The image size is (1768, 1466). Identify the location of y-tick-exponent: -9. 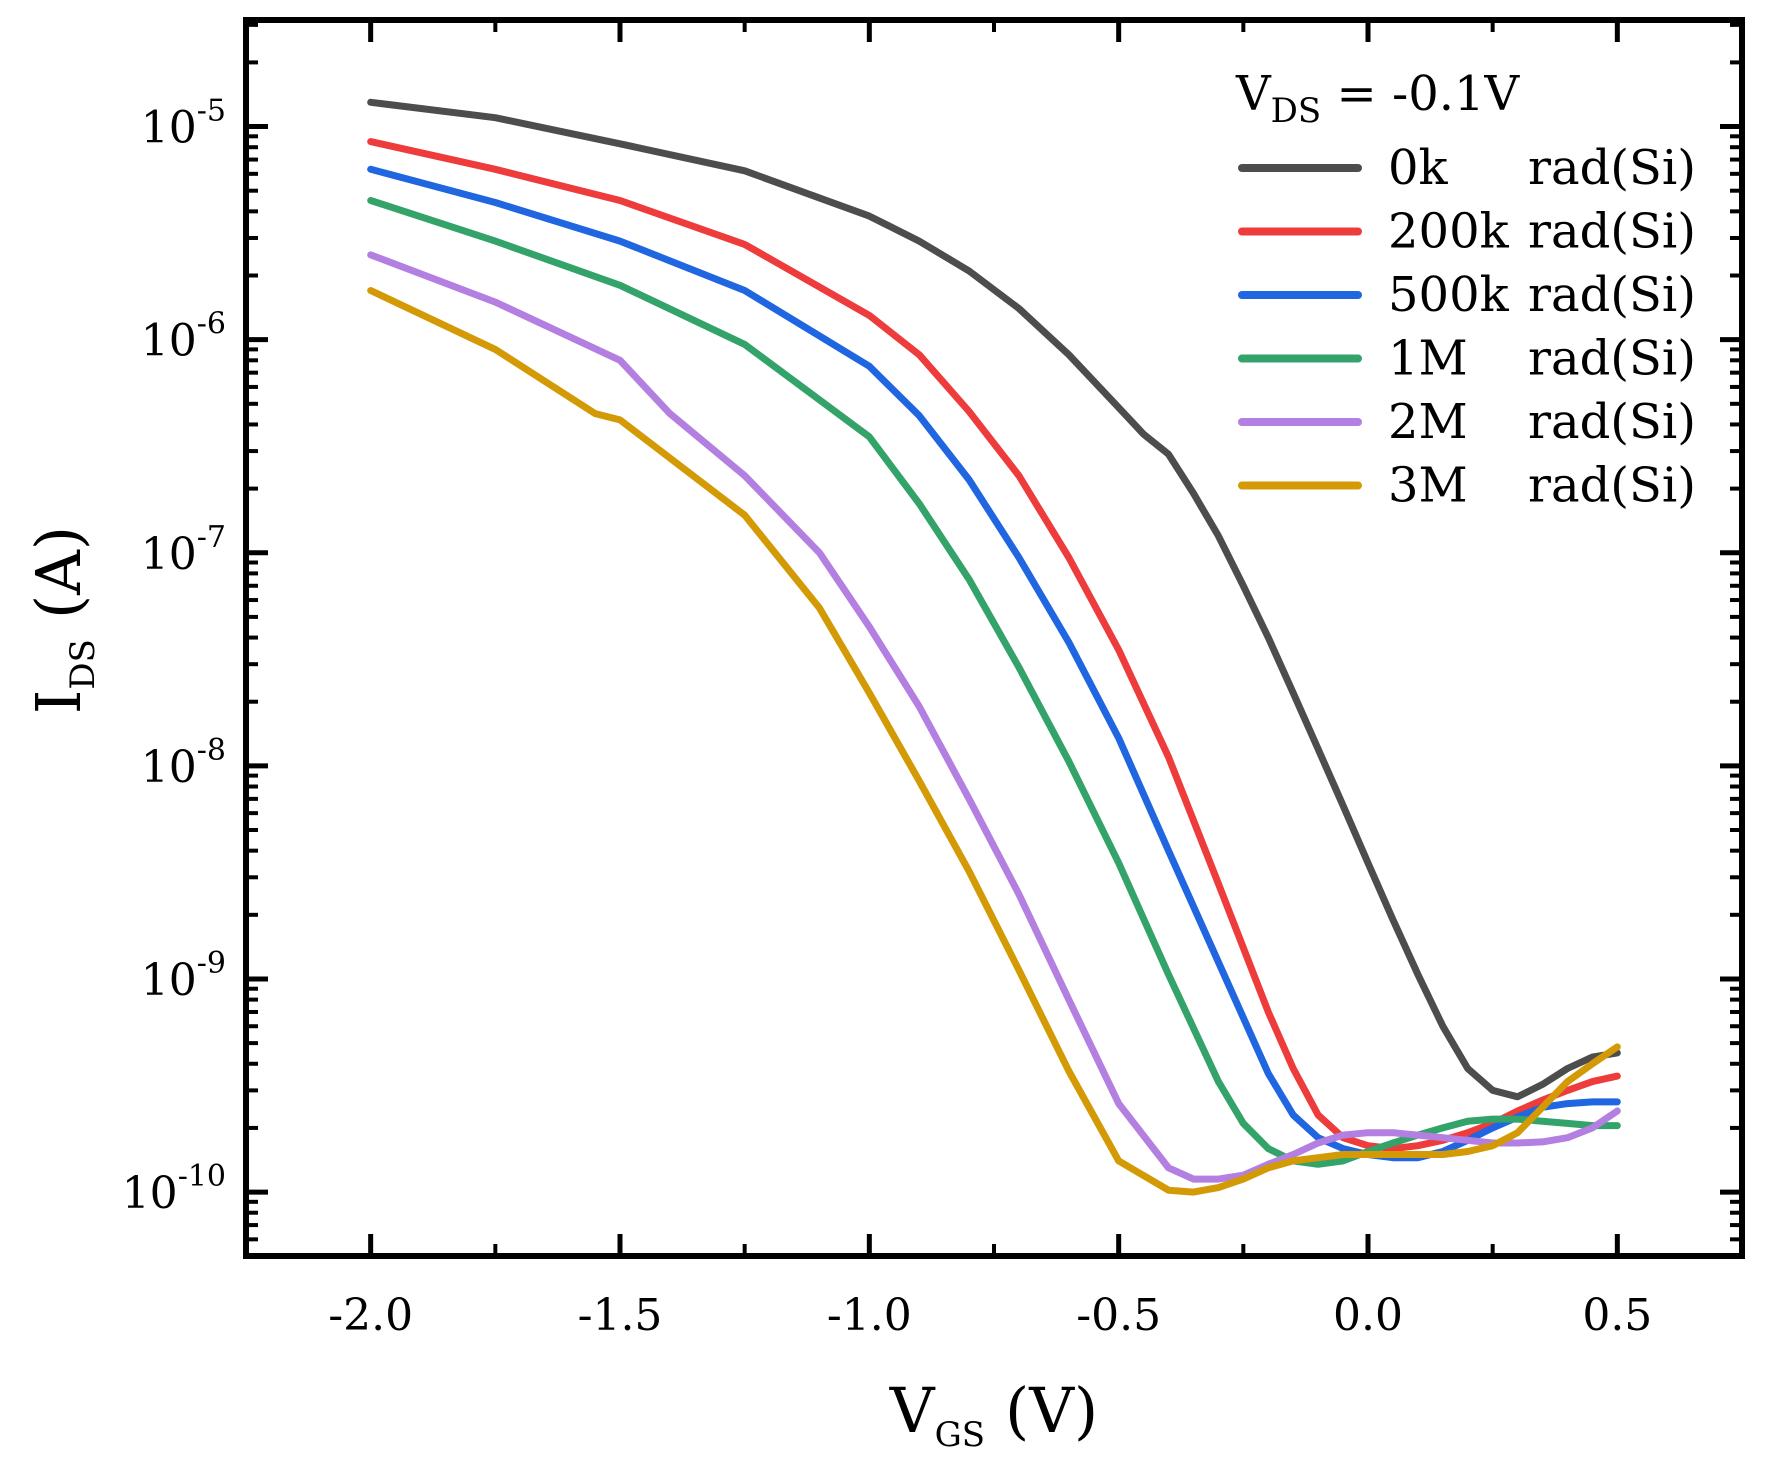
(211, 963).